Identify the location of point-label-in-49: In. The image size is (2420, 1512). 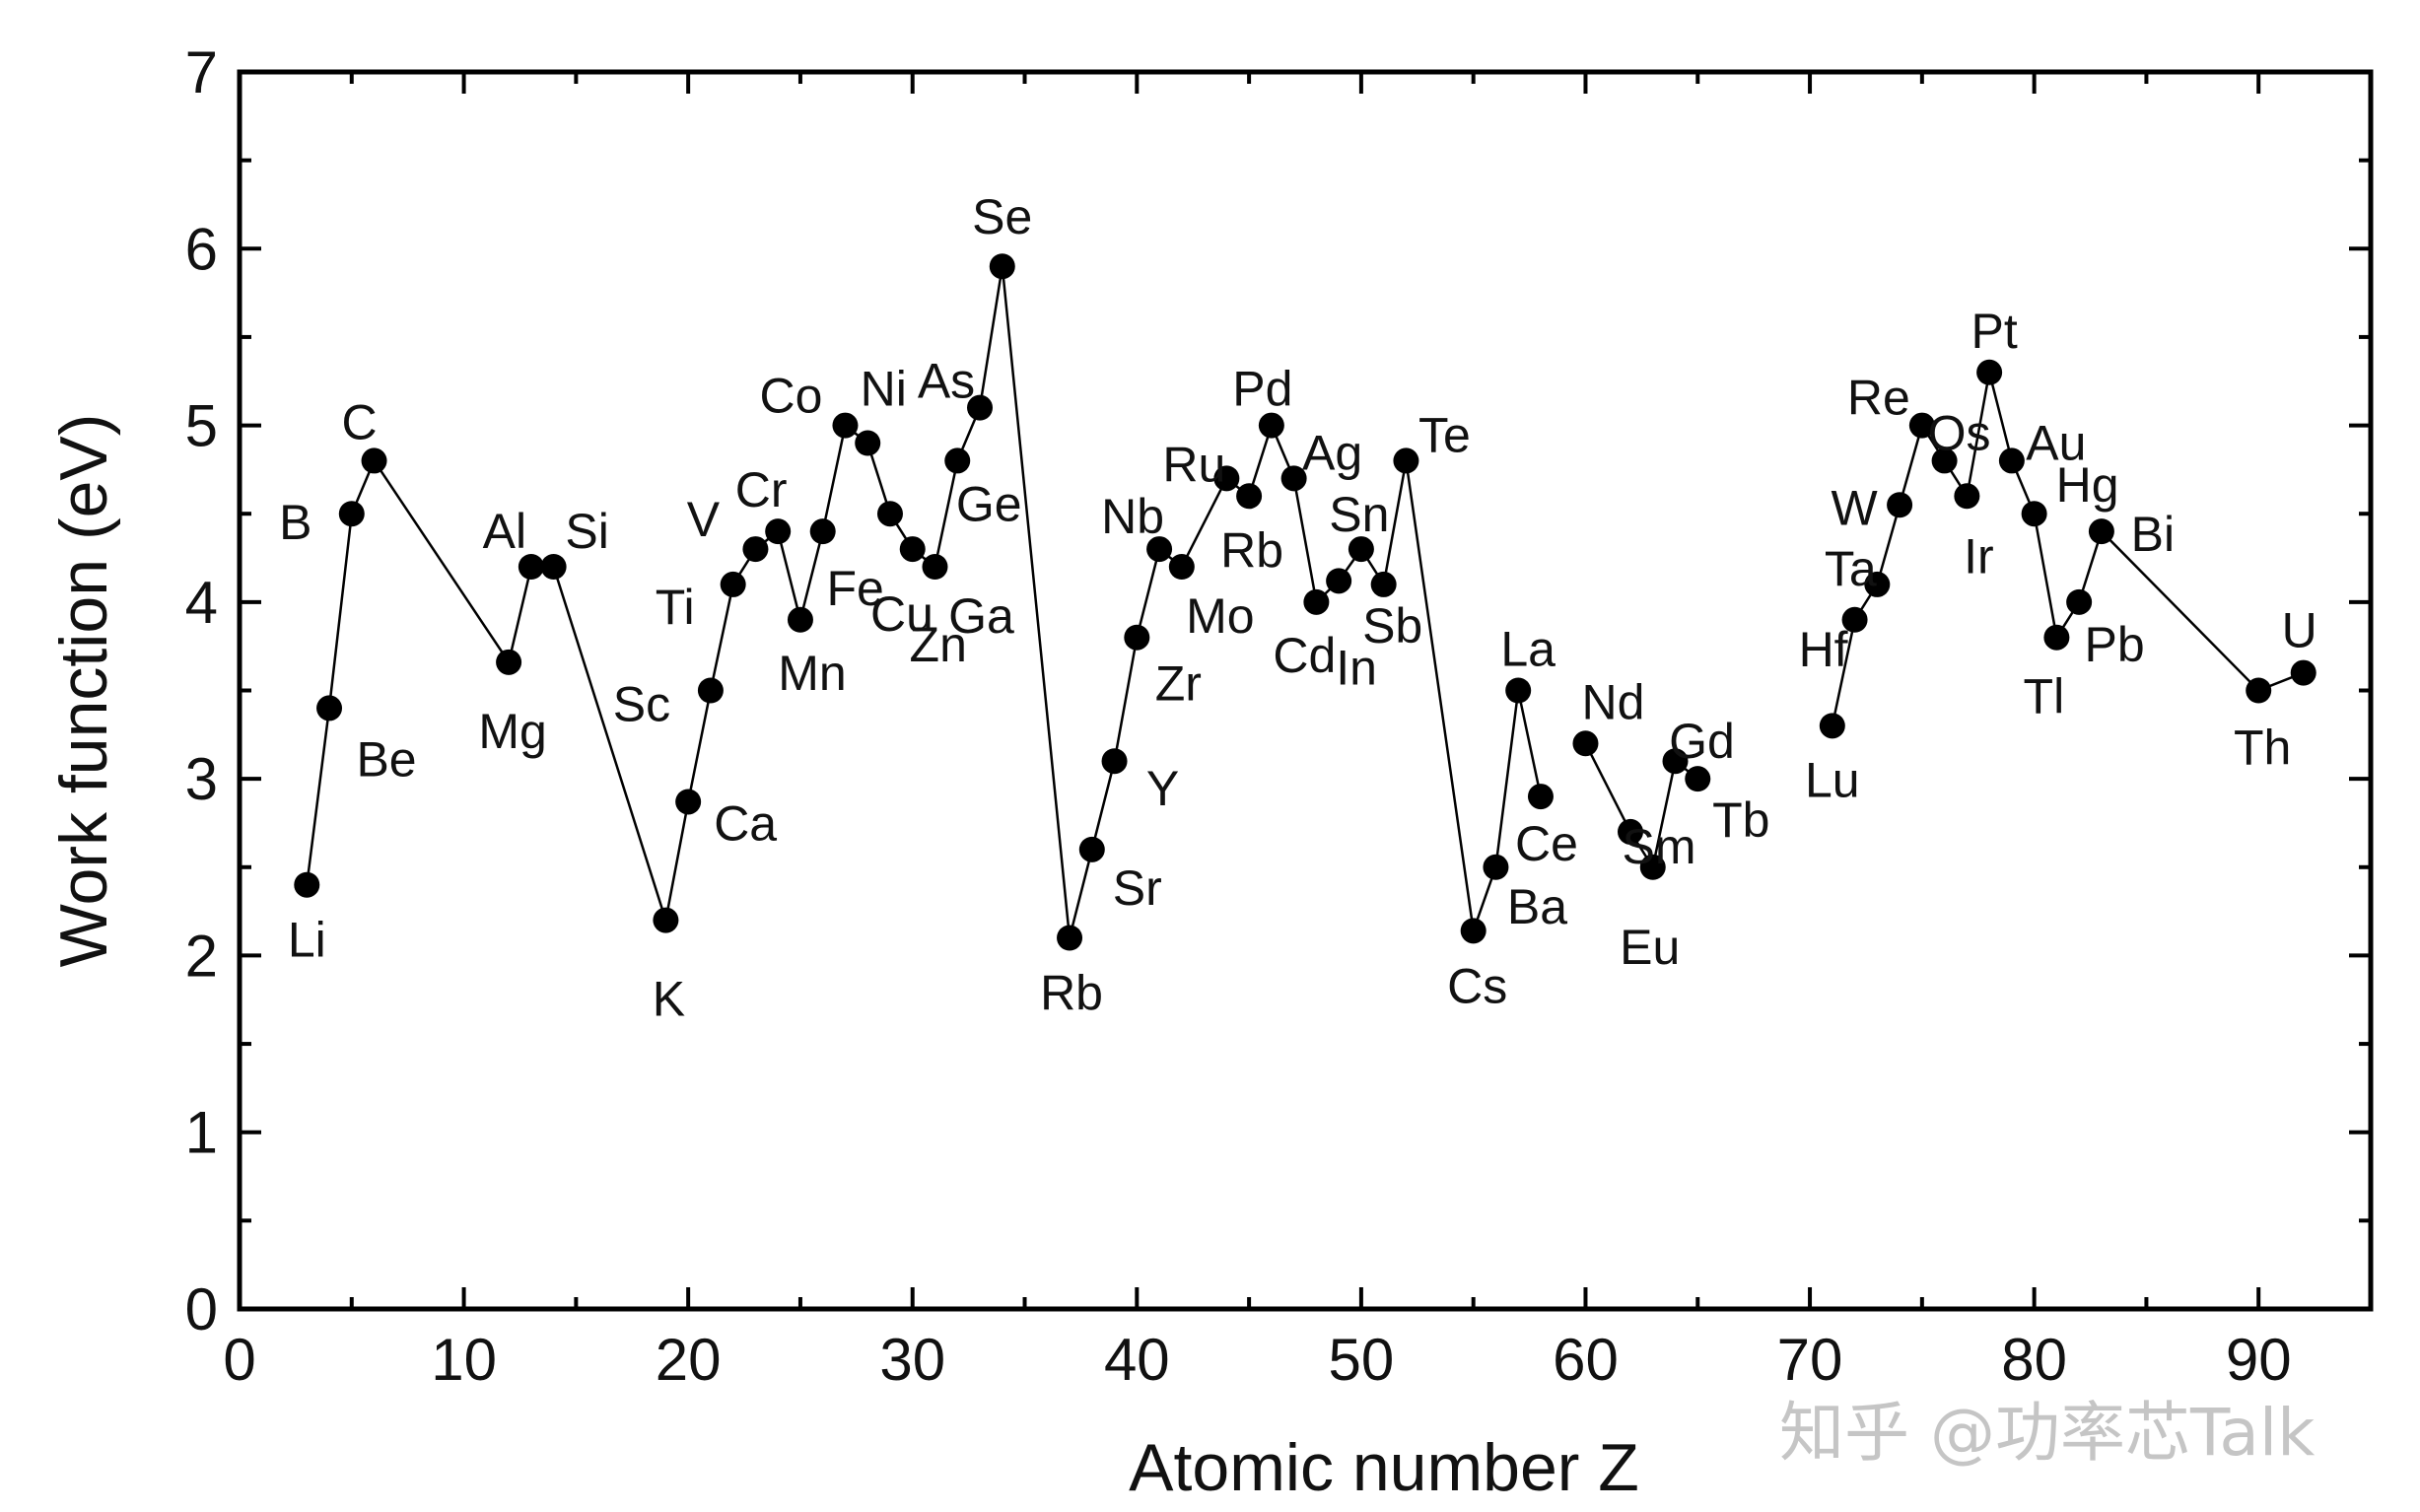
(1356, 668).